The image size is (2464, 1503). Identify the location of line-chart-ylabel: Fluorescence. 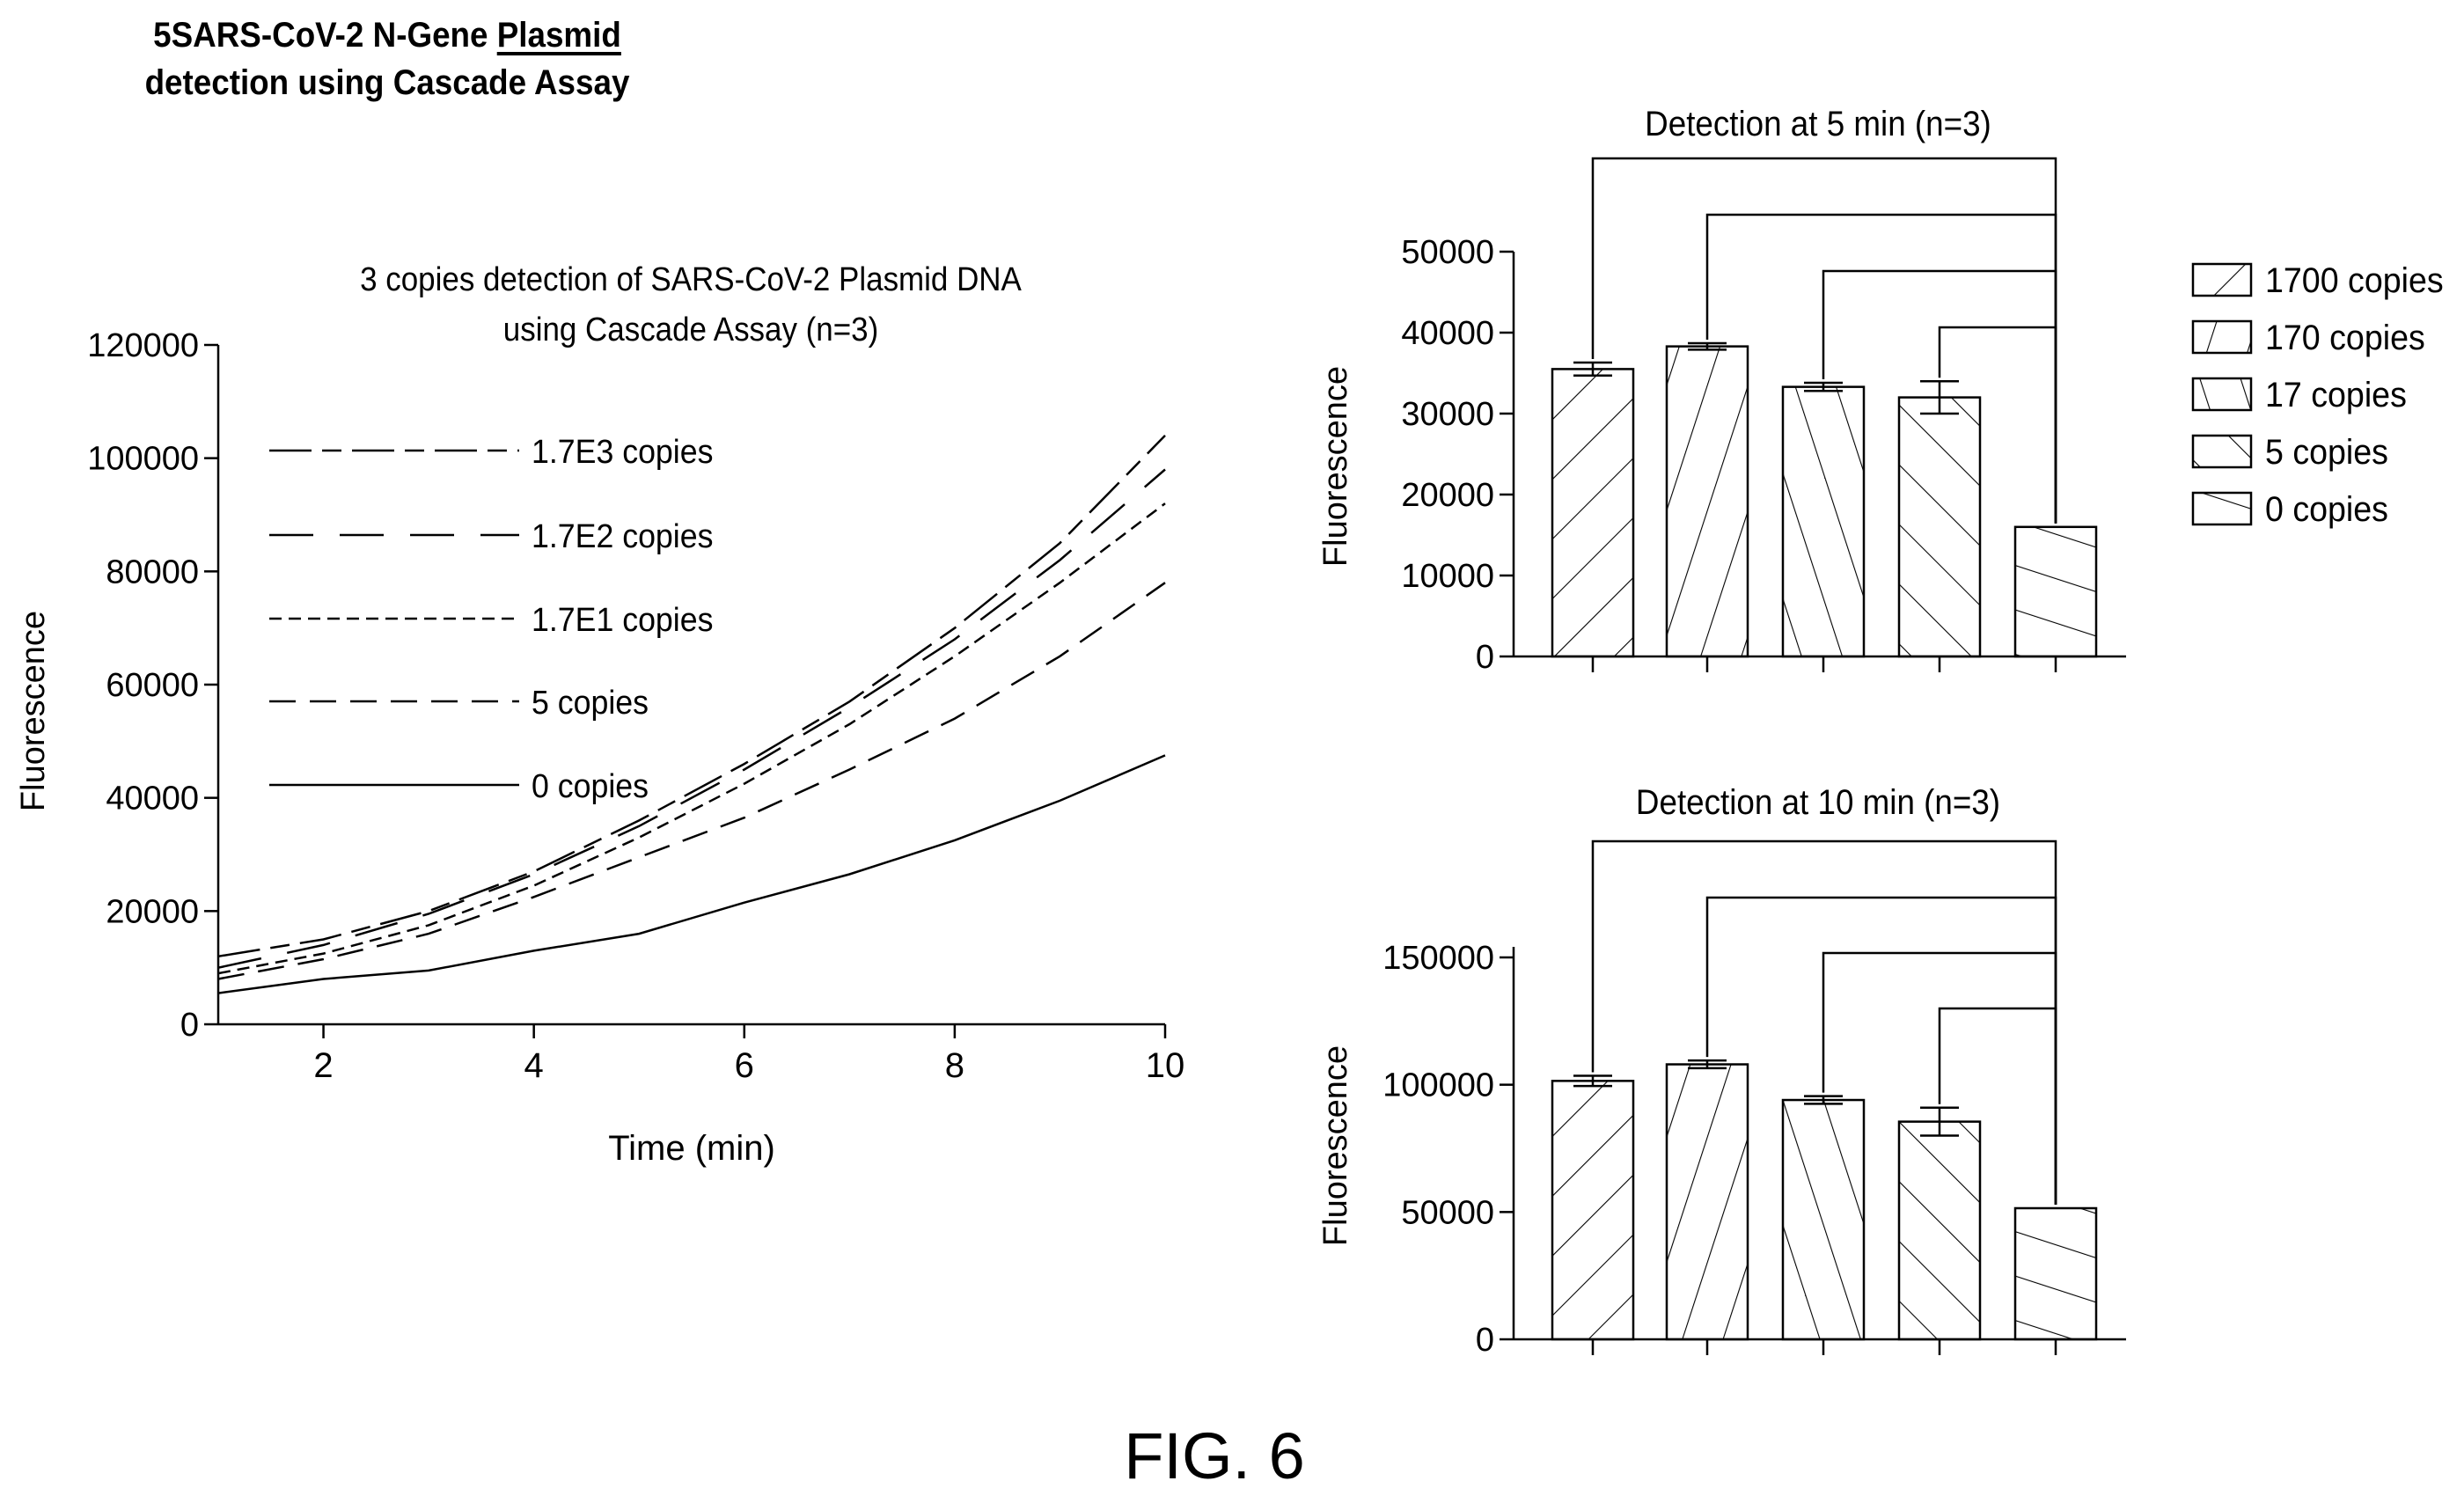
(33, 711).